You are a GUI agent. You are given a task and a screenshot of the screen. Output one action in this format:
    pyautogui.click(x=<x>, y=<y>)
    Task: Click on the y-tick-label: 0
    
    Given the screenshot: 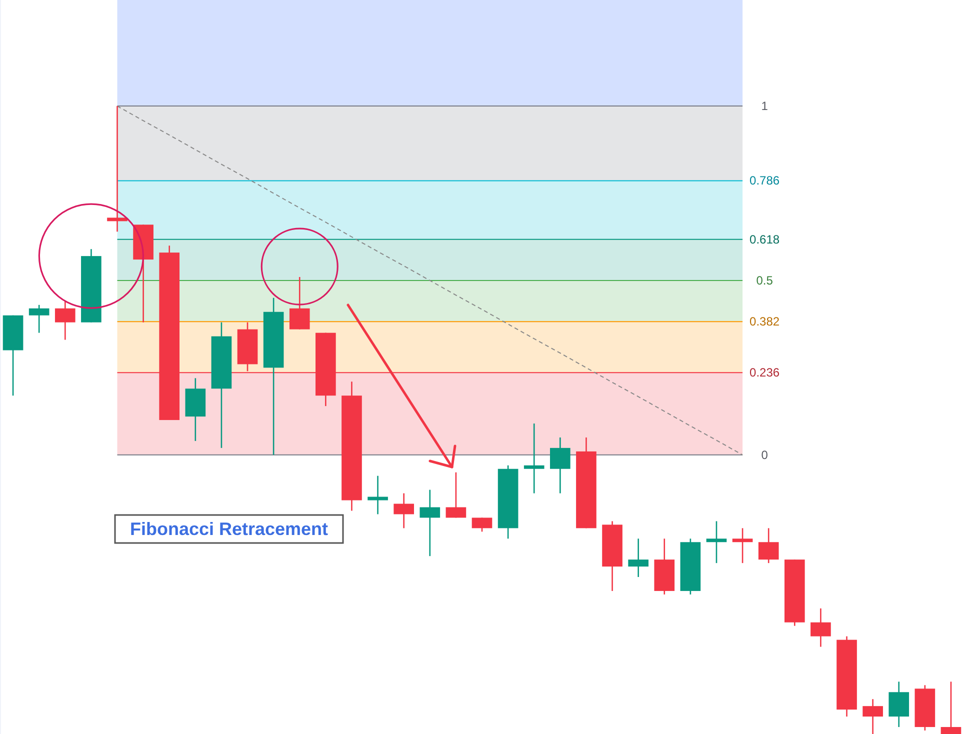 What is the action you would take?
    pyautogui.click(x=764, y=455)
    